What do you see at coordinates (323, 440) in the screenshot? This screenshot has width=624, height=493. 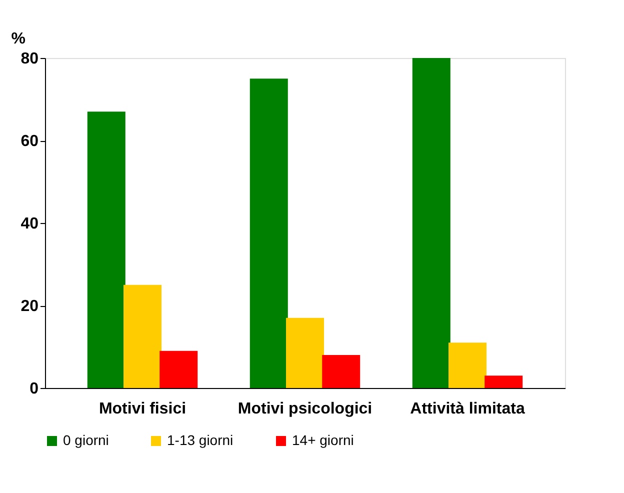 I see `legend-label: 14+ giorni` at bounding box center [323, 440].